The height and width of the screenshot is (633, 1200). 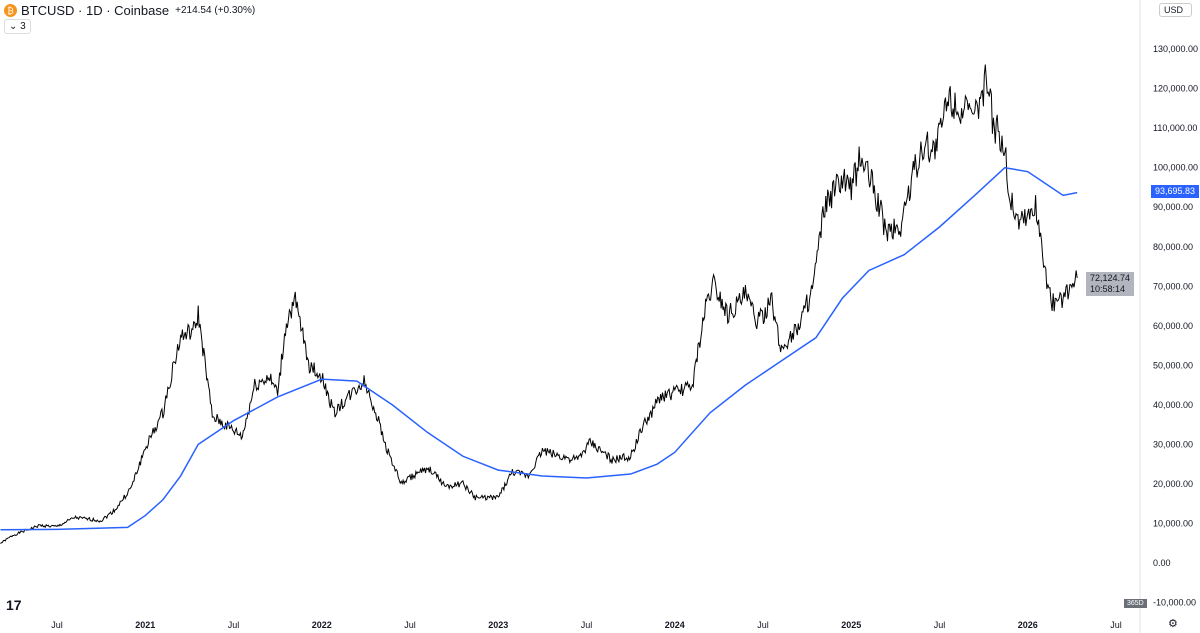 What do you see at coordinates (1175, 49) in the screenshot?
I see `y-tick-label: 130,000.00` at bounding box center [1175, 49].